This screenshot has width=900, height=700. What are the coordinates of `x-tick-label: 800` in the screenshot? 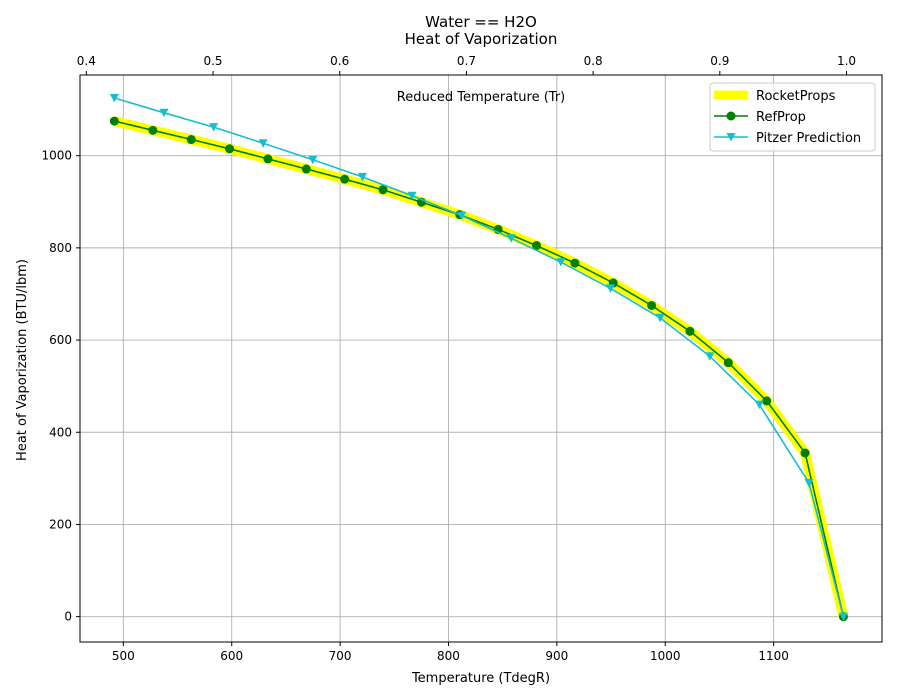 It's located at (448, 656).